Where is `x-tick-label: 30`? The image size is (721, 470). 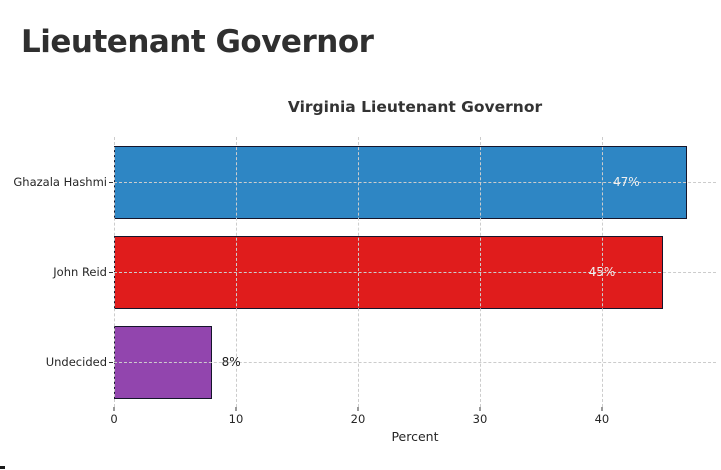
x-tick-label: 30 is located at coordinates (480, 419).